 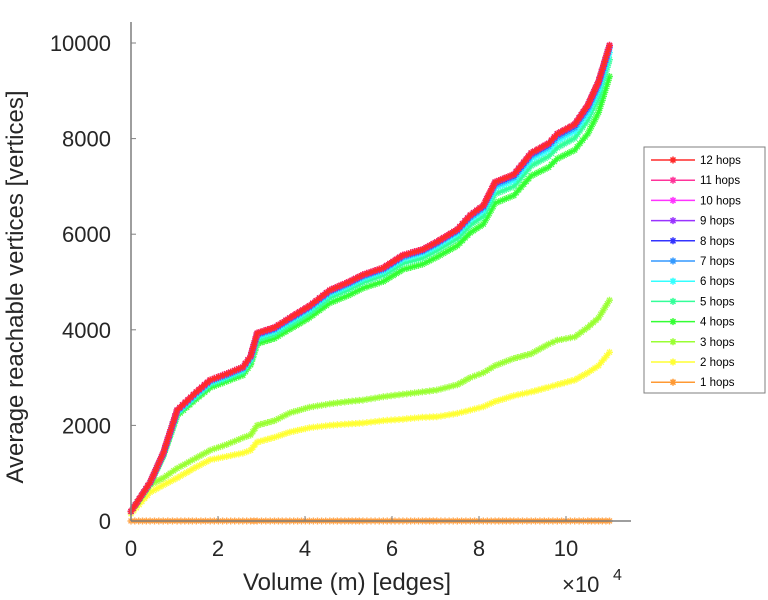 What do you see at coordinates (131, 548) in the screenshot?
I see `x-tick-label: 0` at bounding box center [131, 548].